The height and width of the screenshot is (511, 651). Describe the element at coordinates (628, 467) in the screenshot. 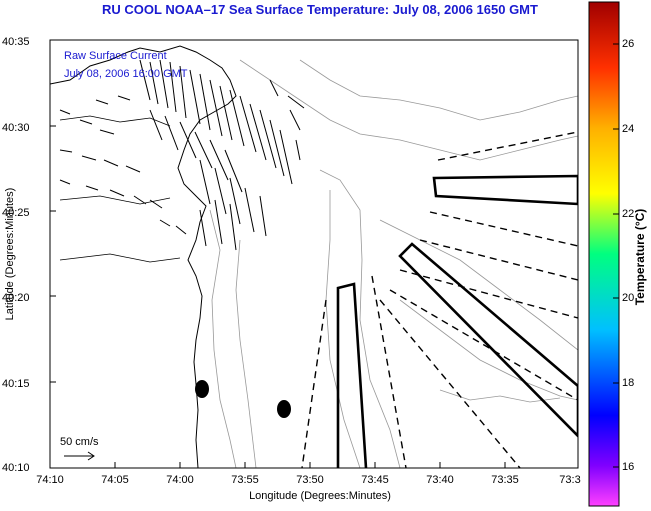

I see `colorbar-tick: 16` at that location.